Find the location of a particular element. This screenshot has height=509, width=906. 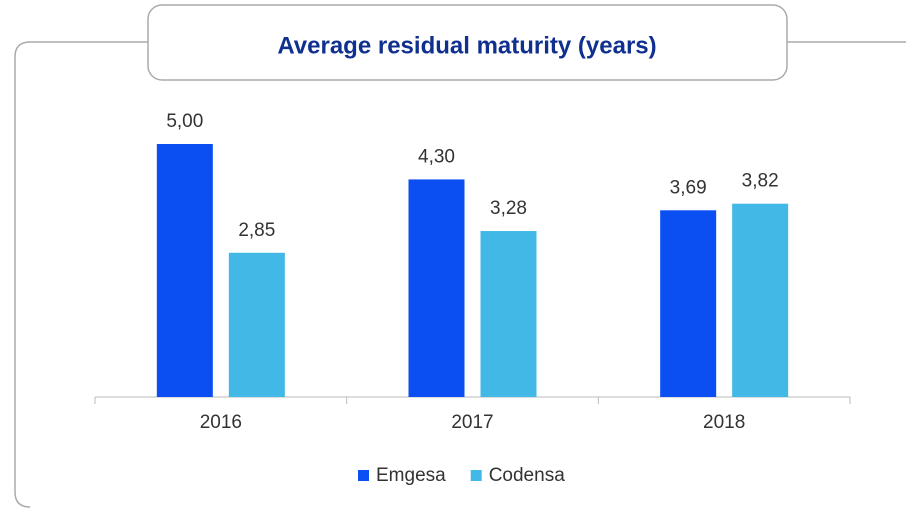

x-tick-label: 2017 is located at coordinates (472, 422).